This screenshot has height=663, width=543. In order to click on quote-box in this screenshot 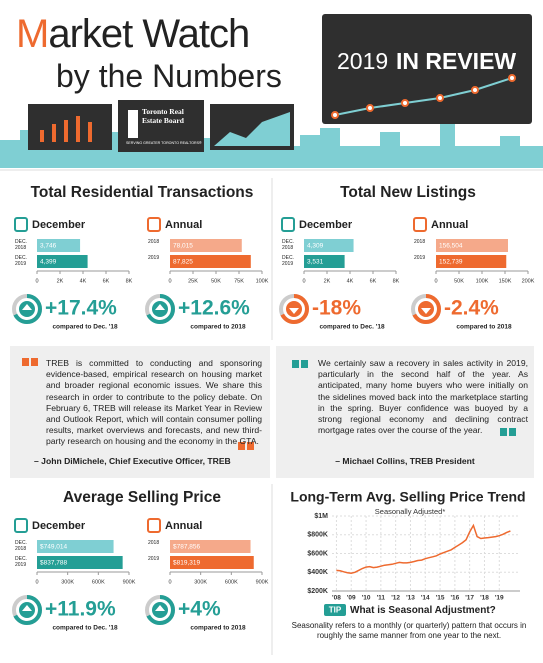, I will do `click(405, 412)`.